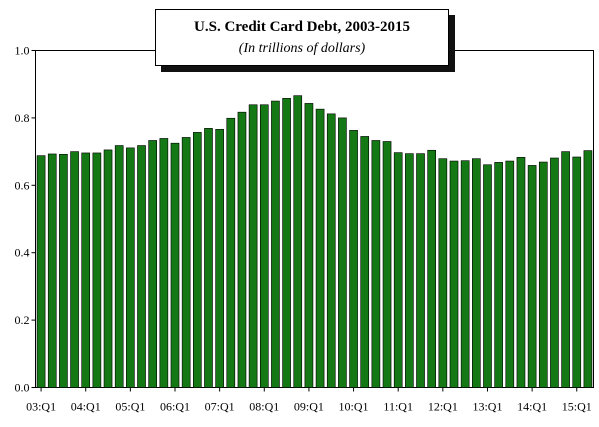 The image size is (599, 427). What do you see at coordinates (175, 407) in the screenshot?
I see `x-tick-label: 06:Q1` at bounding box center [175, 407].